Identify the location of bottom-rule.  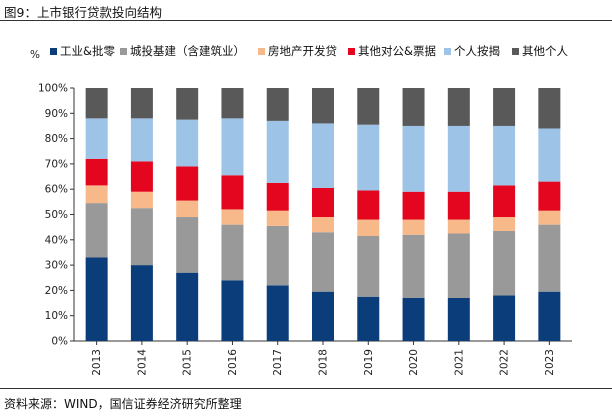
(306, 388).